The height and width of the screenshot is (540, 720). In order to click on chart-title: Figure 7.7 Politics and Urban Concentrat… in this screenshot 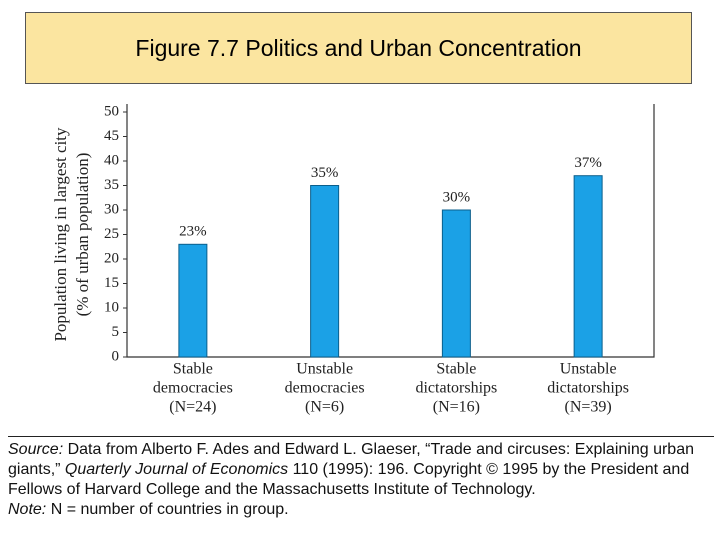, I will do `click(358, 47)`.